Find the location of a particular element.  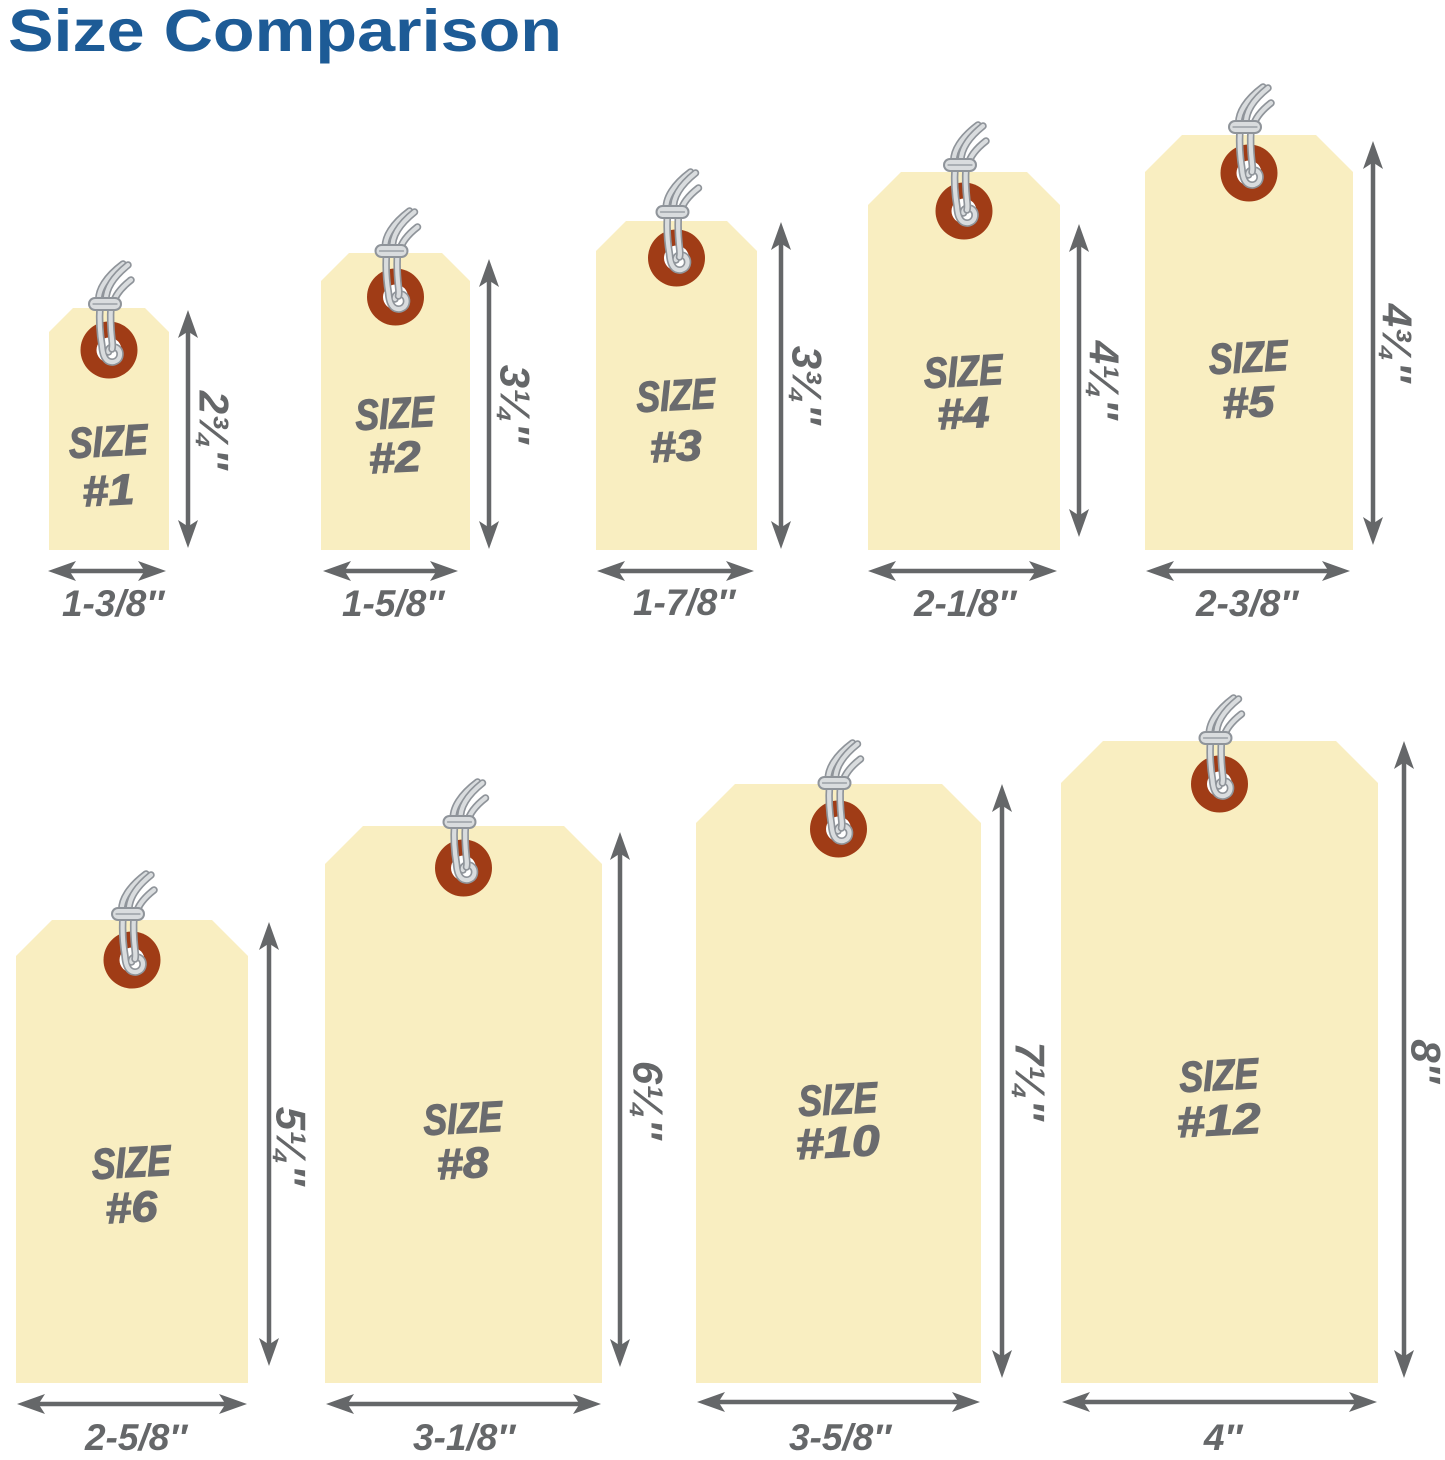

svg-text: 5¼″ is located at coordinates (291, 1147).